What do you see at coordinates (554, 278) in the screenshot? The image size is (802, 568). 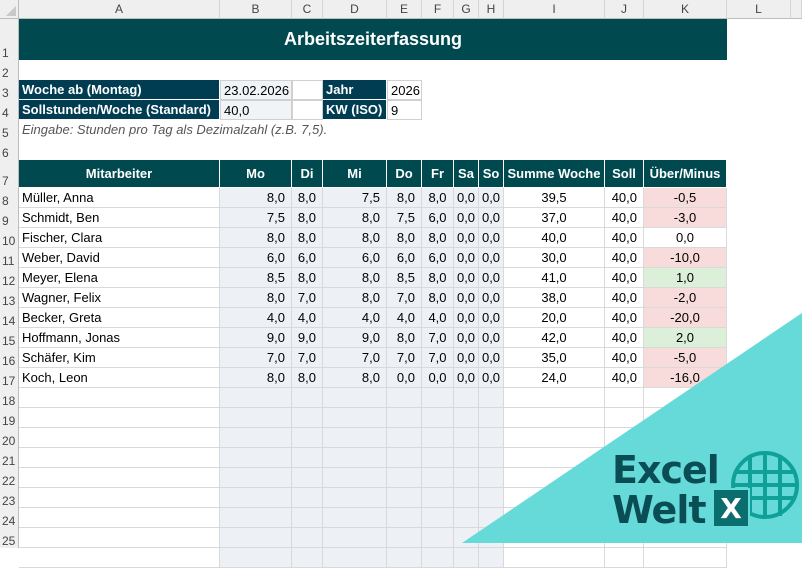 I see `cell-sum: 41,0` at bounding box center [554, 278].